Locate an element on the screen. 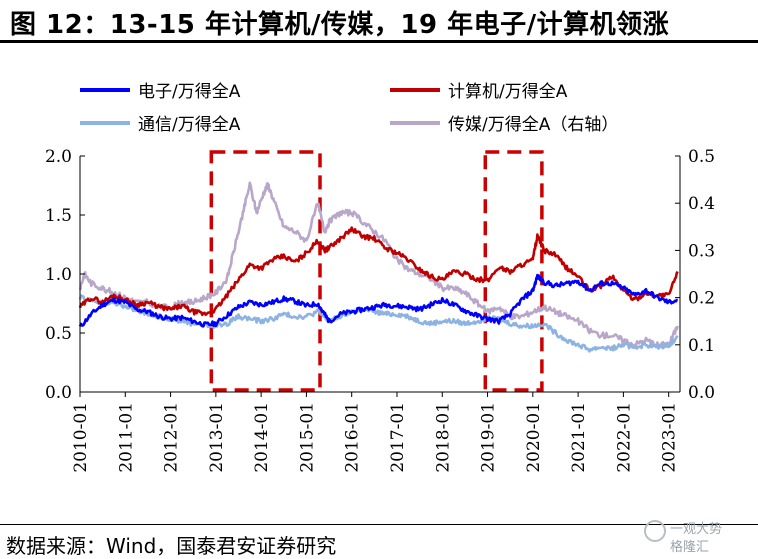 The image size is (758, 559). x-tick-label: 2019-01 is located at coordinates (489, 437).